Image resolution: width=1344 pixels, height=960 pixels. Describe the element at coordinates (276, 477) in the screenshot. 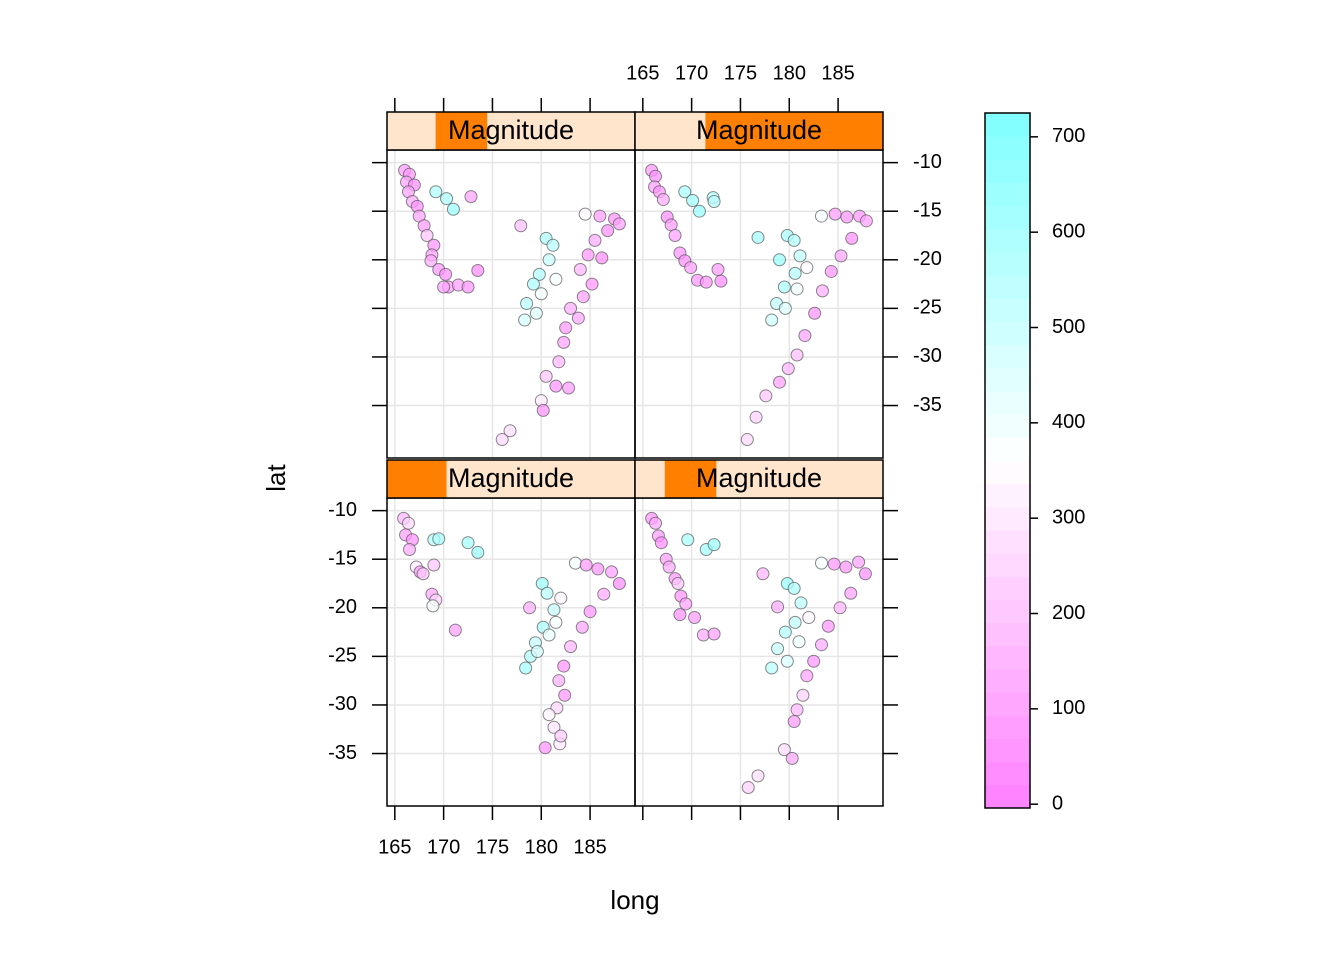

I see `y-axis-title: lat` at that location.